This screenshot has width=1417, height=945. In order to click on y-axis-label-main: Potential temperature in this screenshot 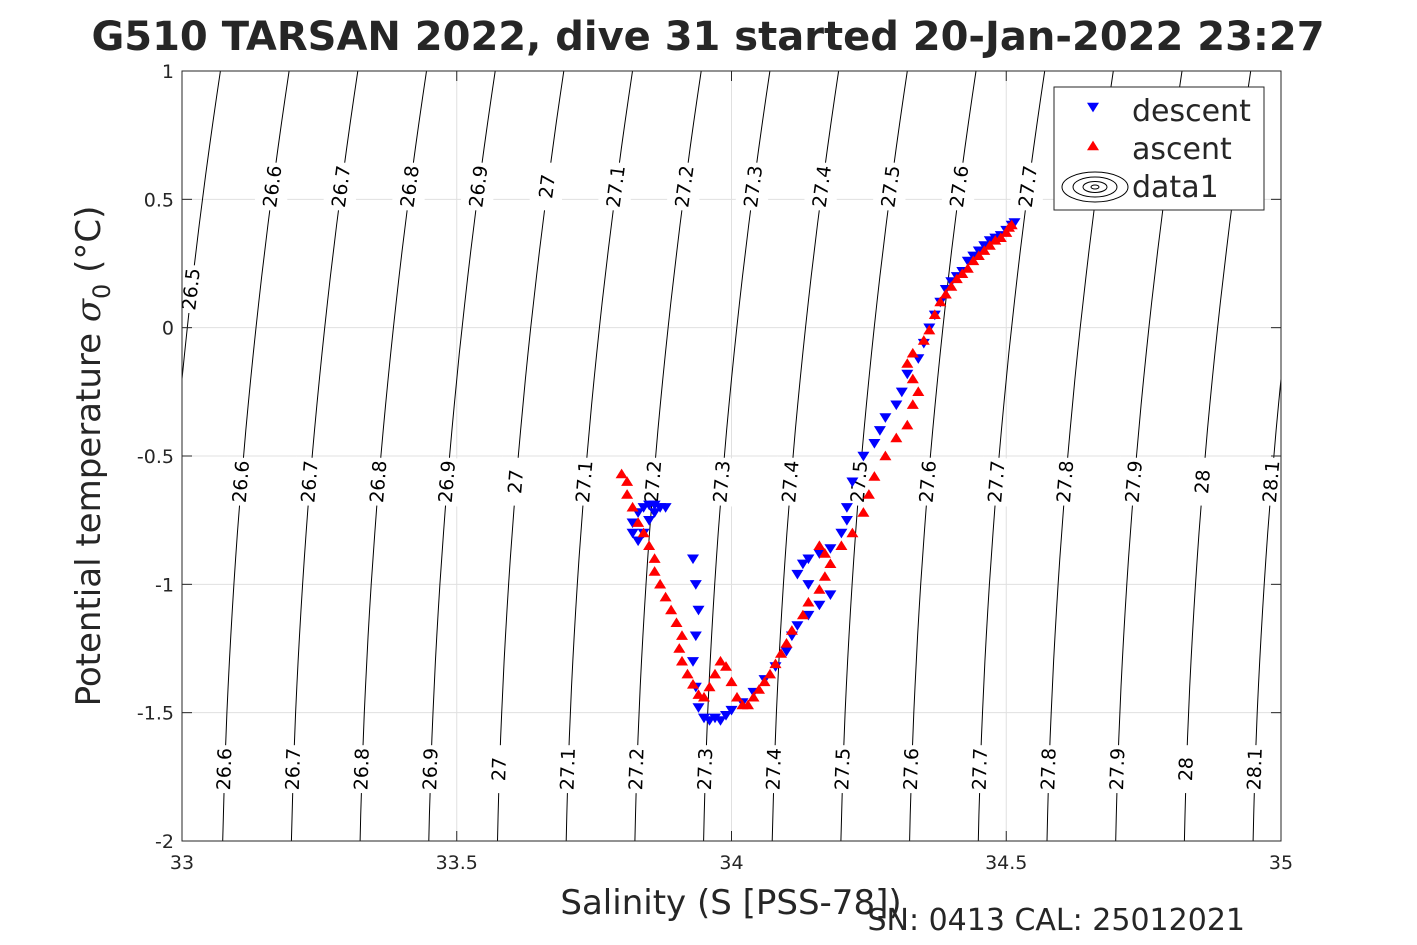, I will do `click(89, 514)`.